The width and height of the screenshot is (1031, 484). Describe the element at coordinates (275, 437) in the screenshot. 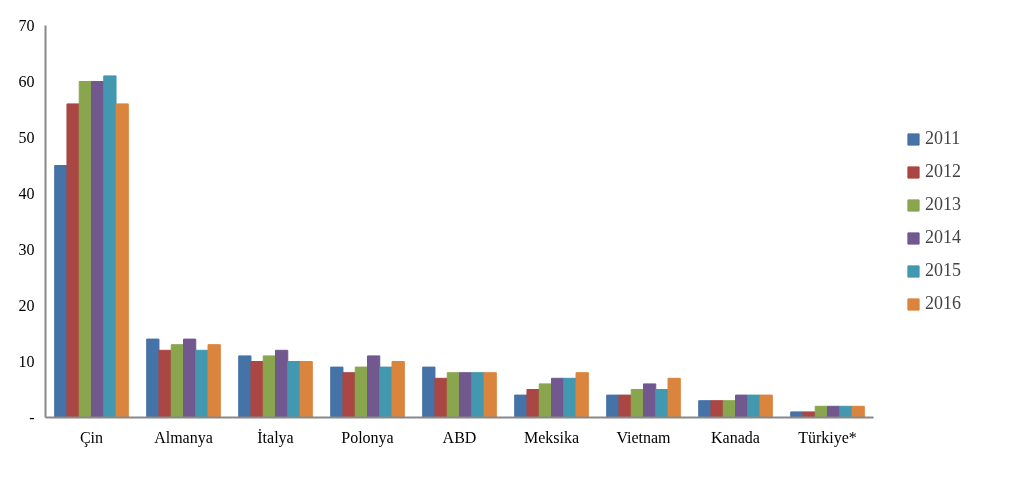

I see `x-tick-label: İtalya` at that location.